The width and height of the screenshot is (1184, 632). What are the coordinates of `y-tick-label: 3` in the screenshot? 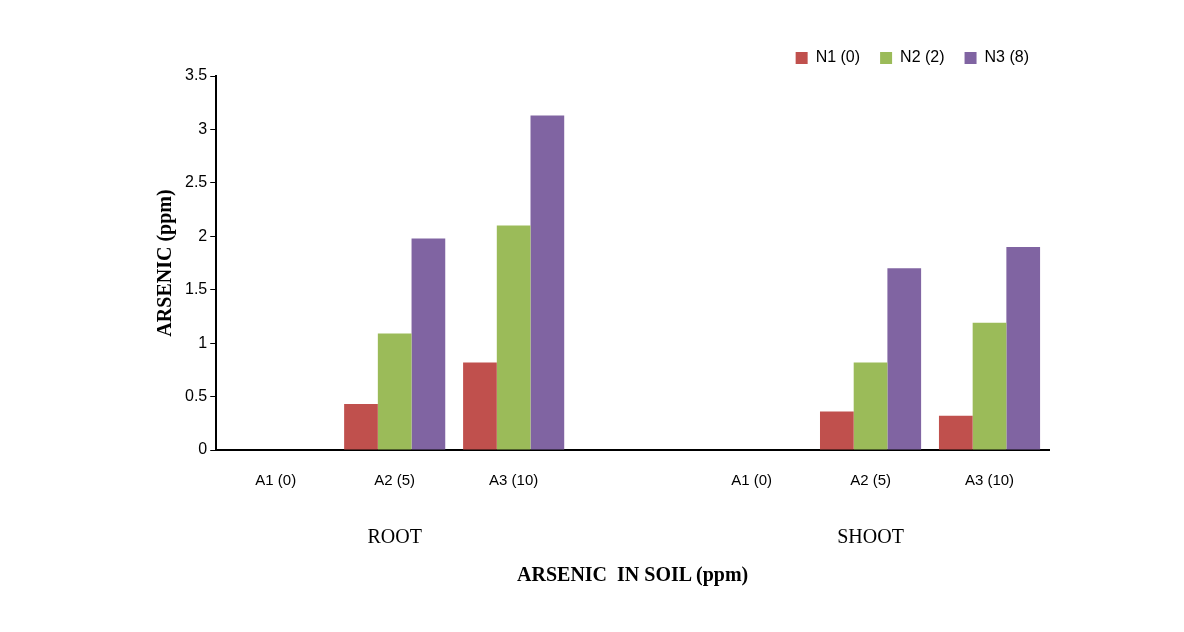 It's located at (203, 128).